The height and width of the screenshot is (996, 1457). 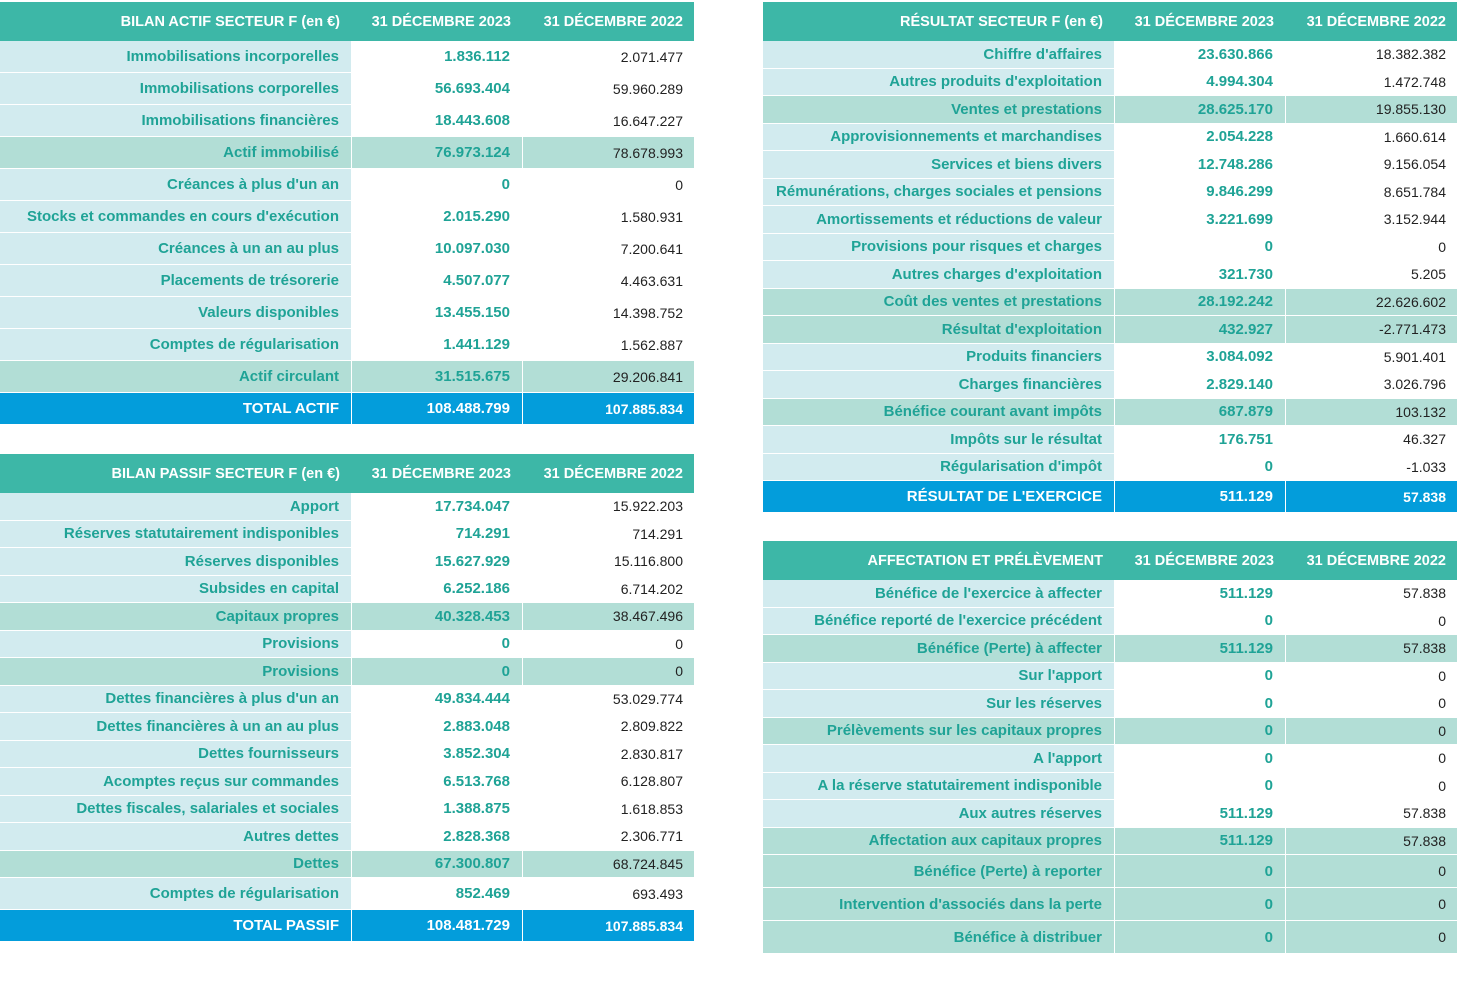 What do you see at coordinates (939, 219) in the screenshot?
I see `row-label: Amortissements et réductions de valeur` at bounding box center [939, 219].